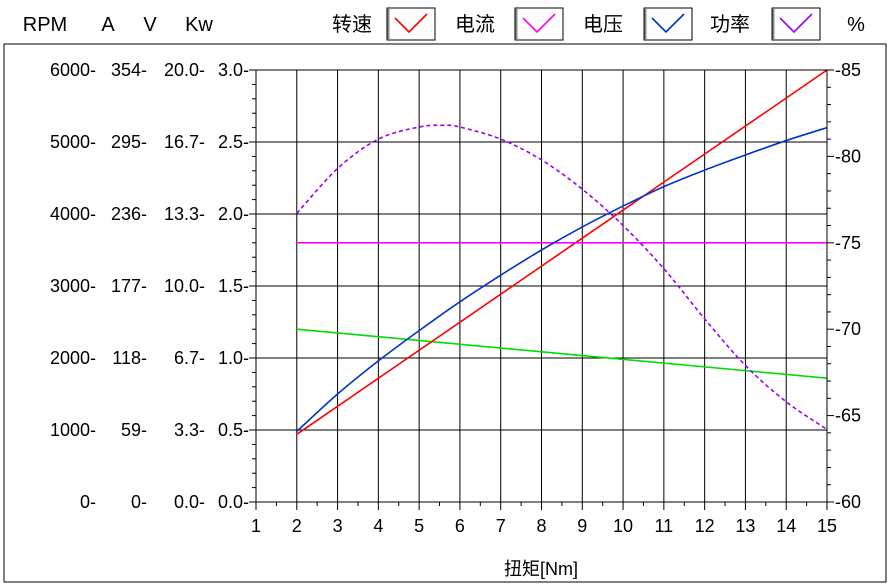 The height and width of the screenshot is (586, 894). Describe the element at coordinates (129, 358) in the screenshot. I see `left-tick-label-a: 118-` at that location.